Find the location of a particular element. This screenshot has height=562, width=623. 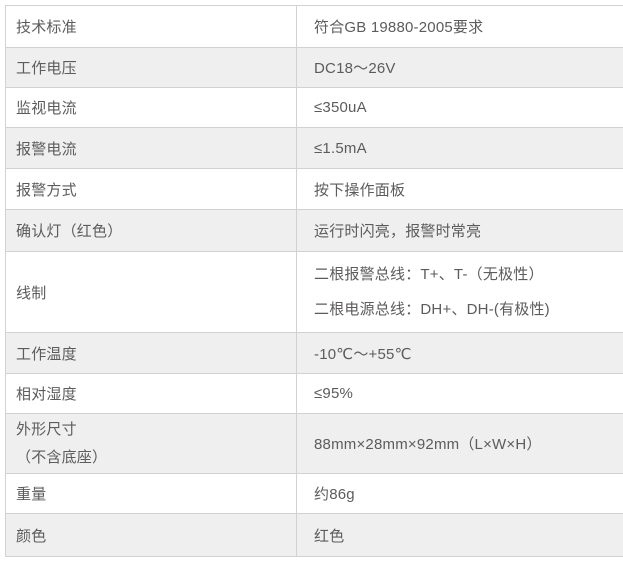

spec-label-cell: 相对湿度 is located at coordinates (151, 393).